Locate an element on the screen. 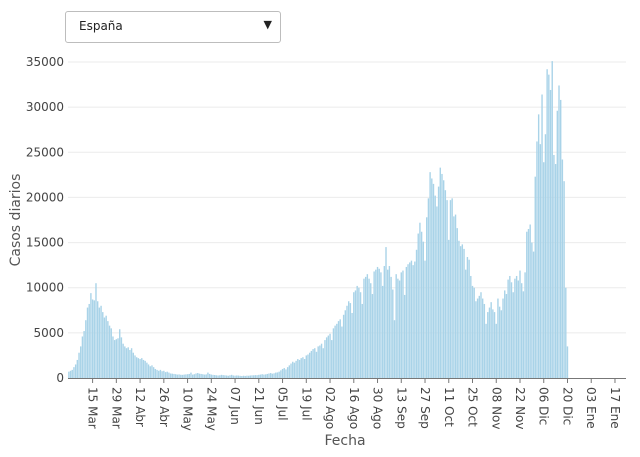 The height and width of the screenshot is (457, 640). country-select-value: España is located at coordinates (101, 26).